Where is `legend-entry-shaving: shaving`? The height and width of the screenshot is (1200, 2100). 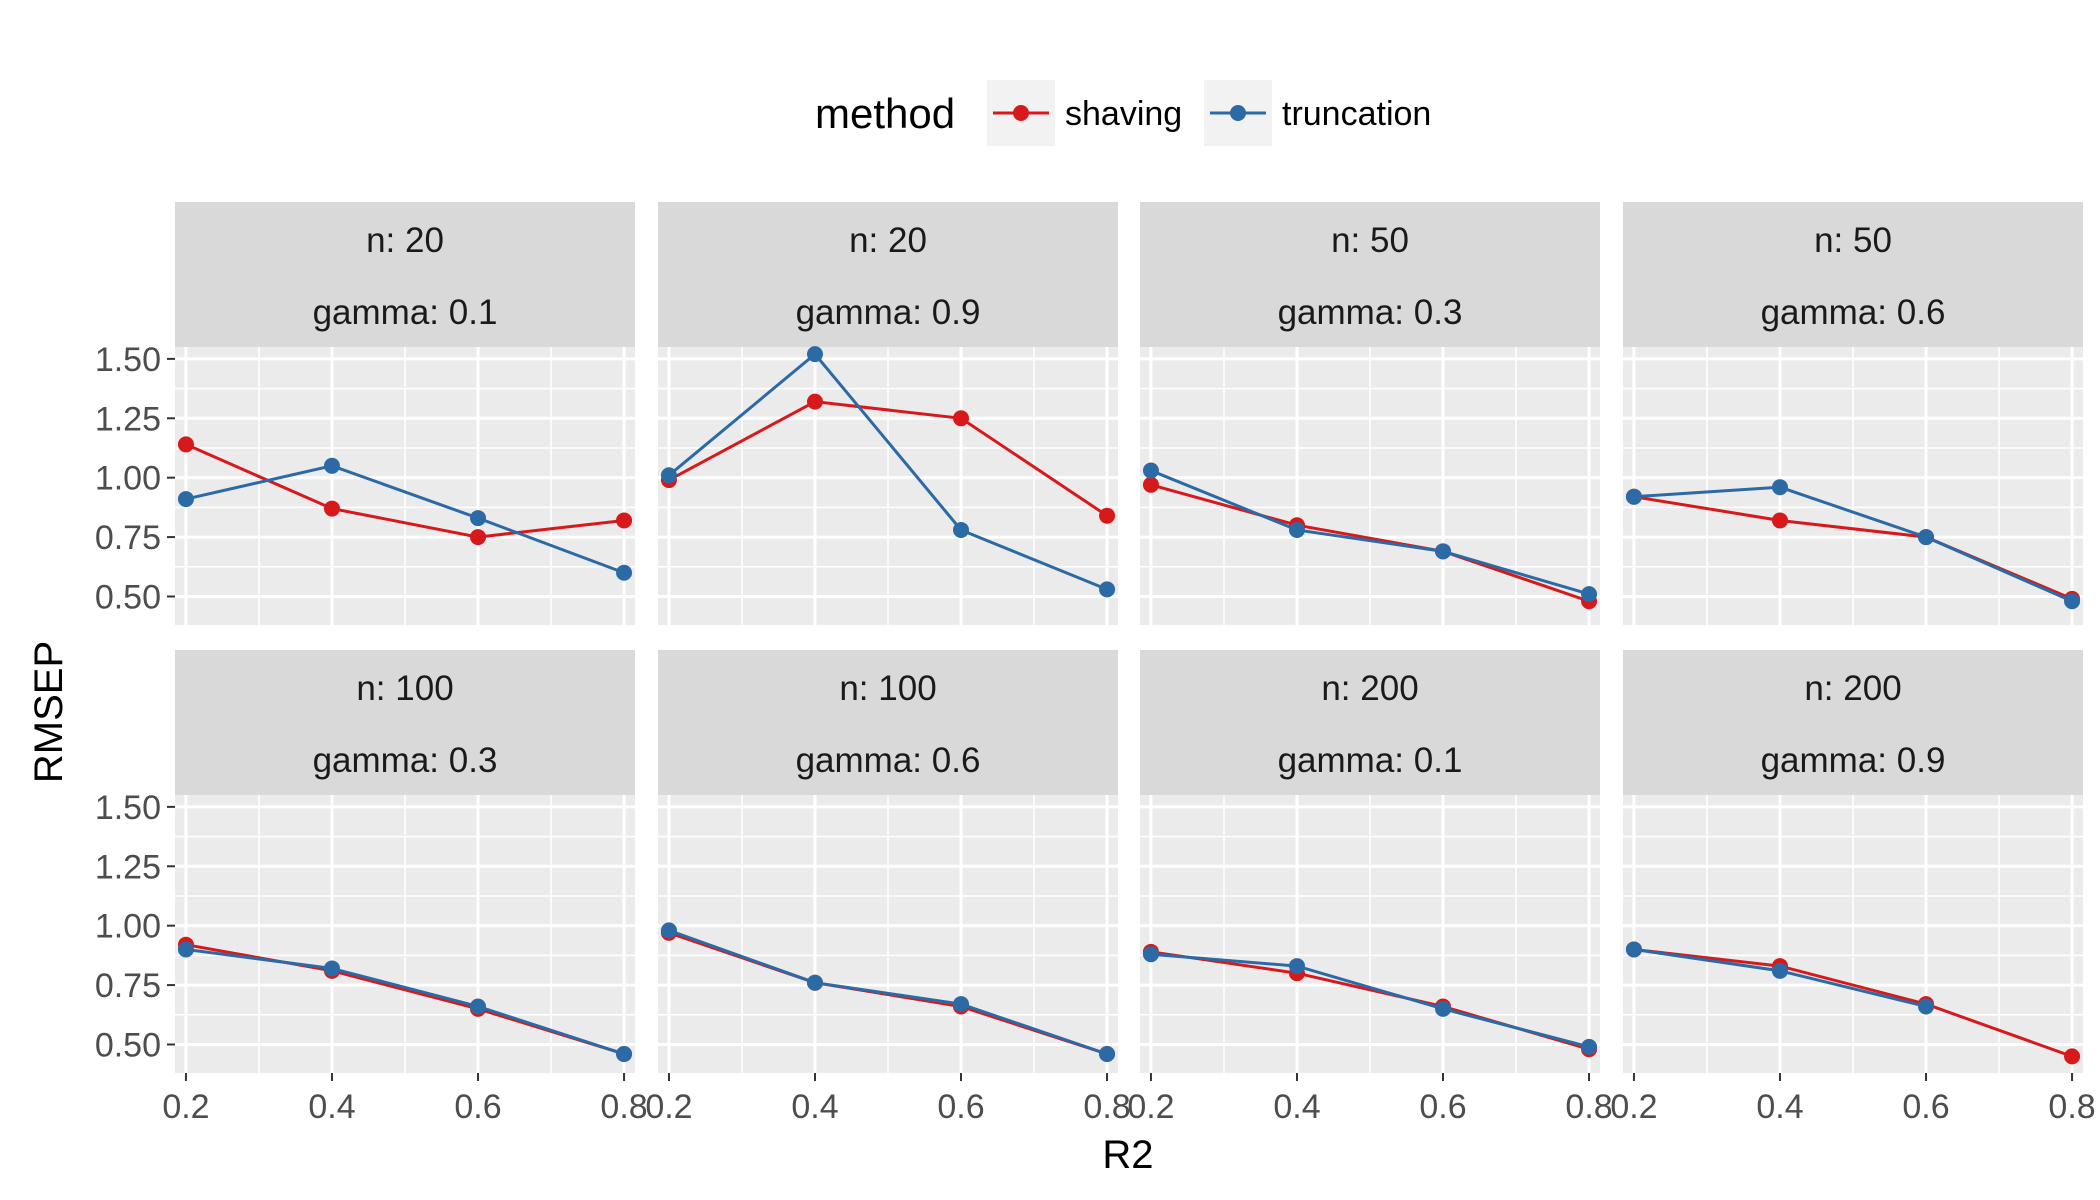 legend-entry-shaving: shaving is located at coordinates (1084, 113).